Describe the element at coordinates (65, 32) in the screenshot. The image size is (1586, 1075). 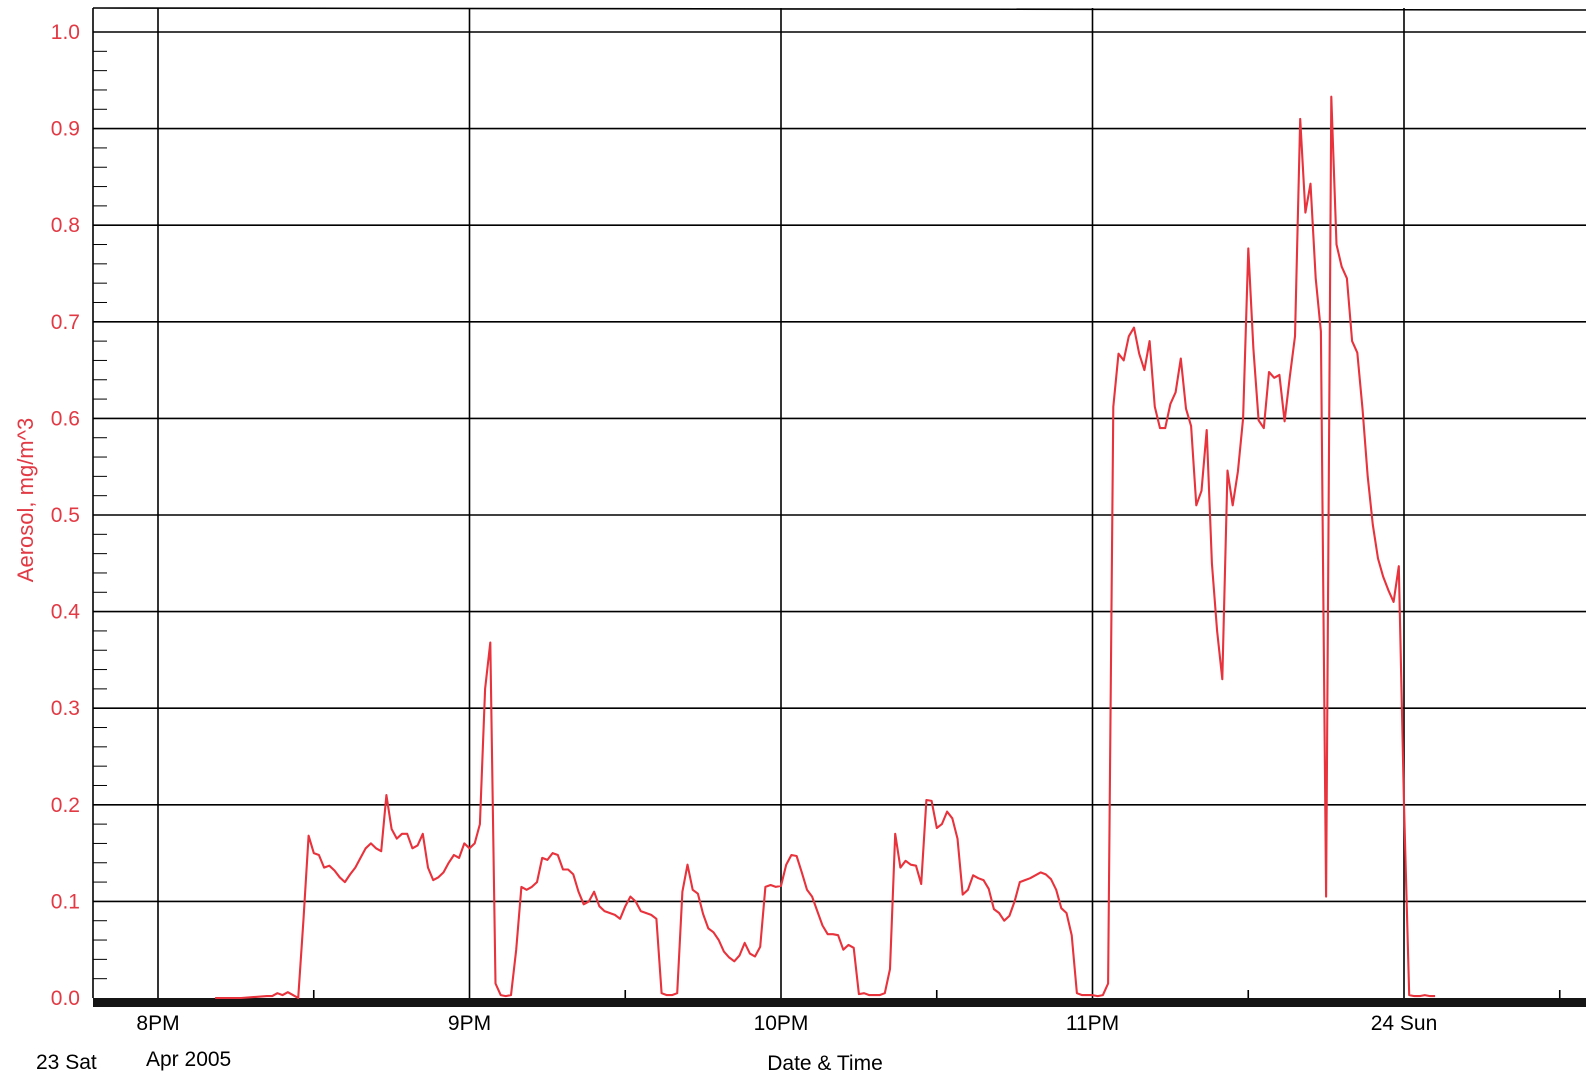
I see `y-tick-label: 1.0` at that location.